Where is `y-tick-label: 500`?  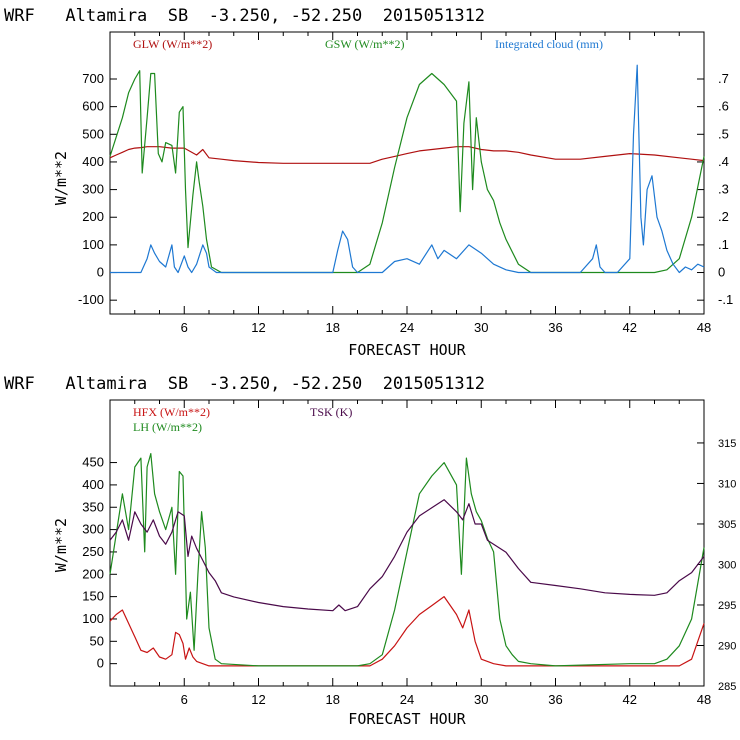
y-tick-label: 500 is located at coordinates (93, 133).